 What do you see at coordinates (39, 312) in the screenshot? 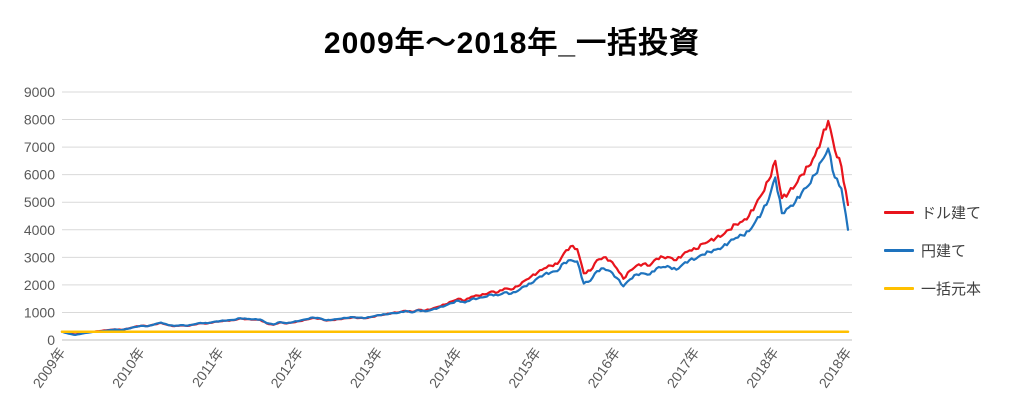
I see `y-tick-label: 1000` at bounding box center [39, 312].